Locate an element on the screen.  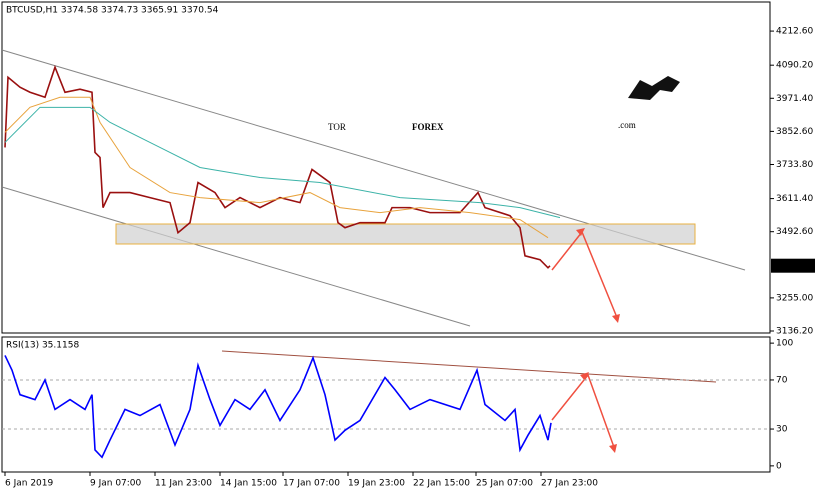
y-tick-label: 0 is located at coordinates (779, 466).